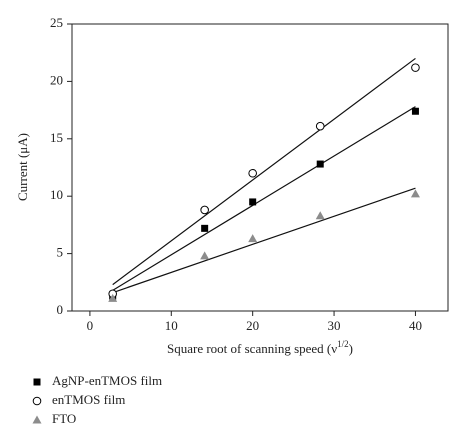 The image size is (474, 445). Describe the element at coordinates (334, 325) in the screenshot. I see `x-tick-label: 30` at that location.